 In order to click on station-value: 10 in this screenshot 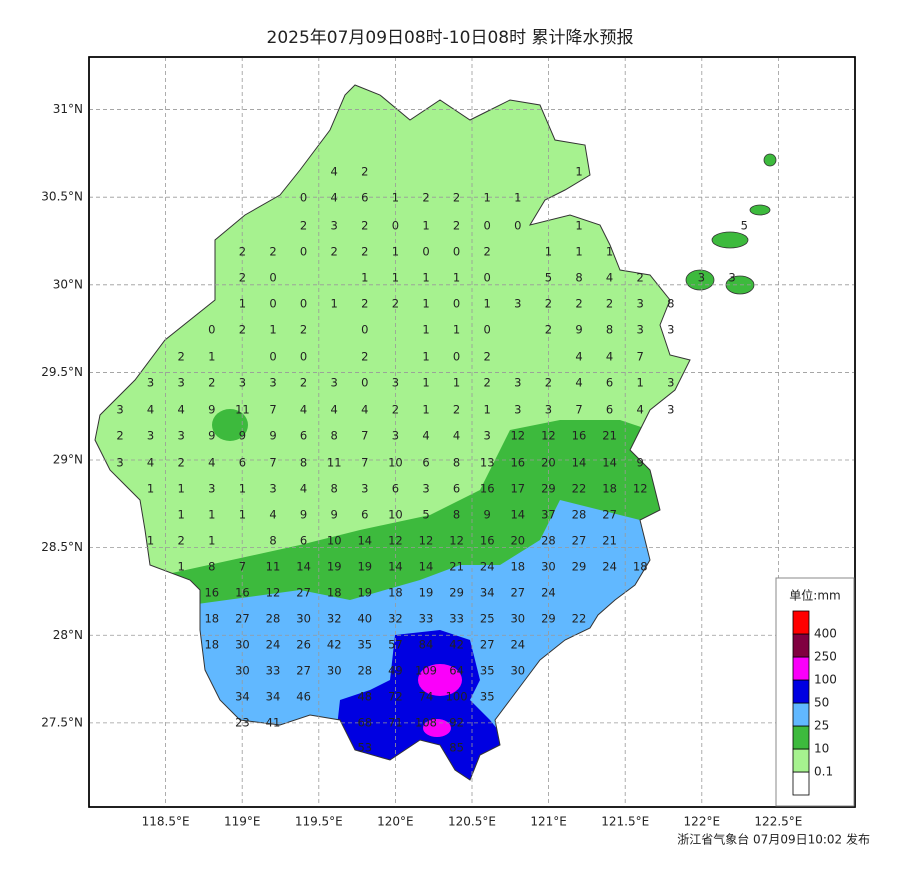, I will do `click(395, 515)`.